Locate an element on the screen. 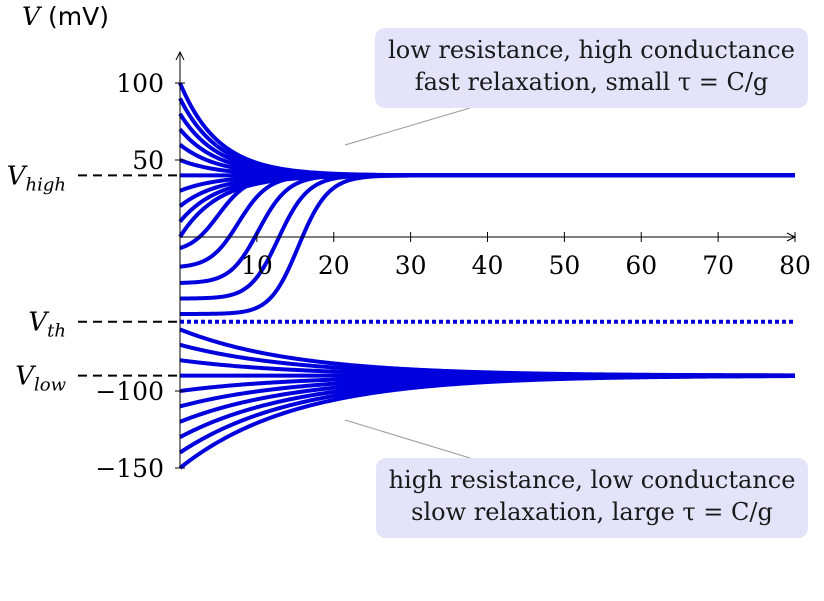 This screenshot has width=824, height=601. annotation-1-line-1: slow relaxation, large τ = C/g is located at coordinates (592, 512).